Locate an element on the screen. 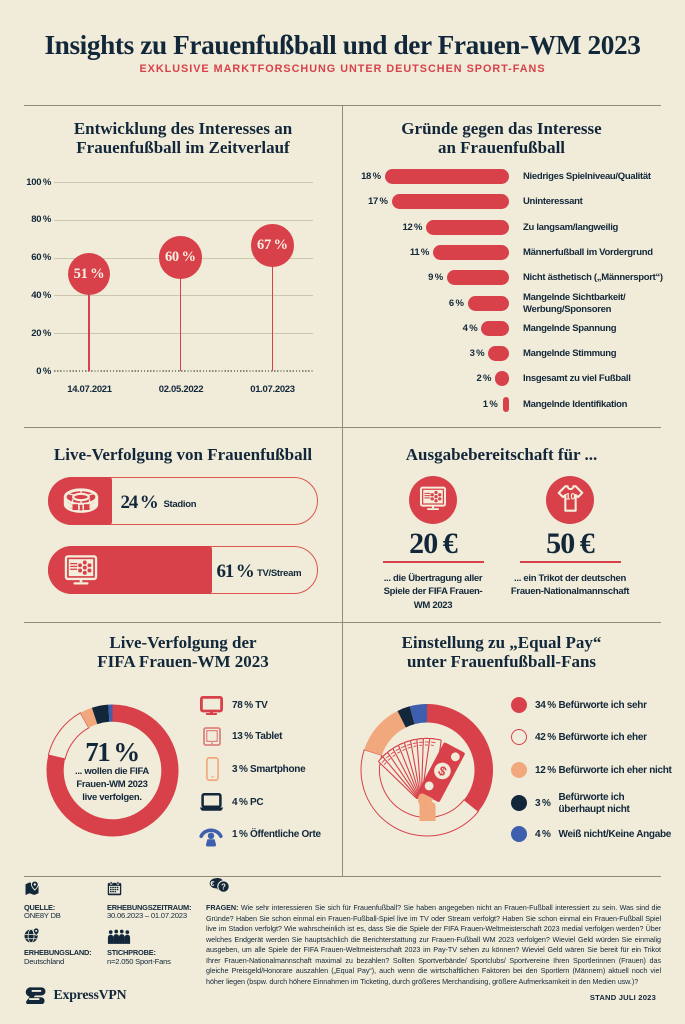 This screenshot has width=685, height=1024. svg-text: 10 is located at coordinates (571, 496).